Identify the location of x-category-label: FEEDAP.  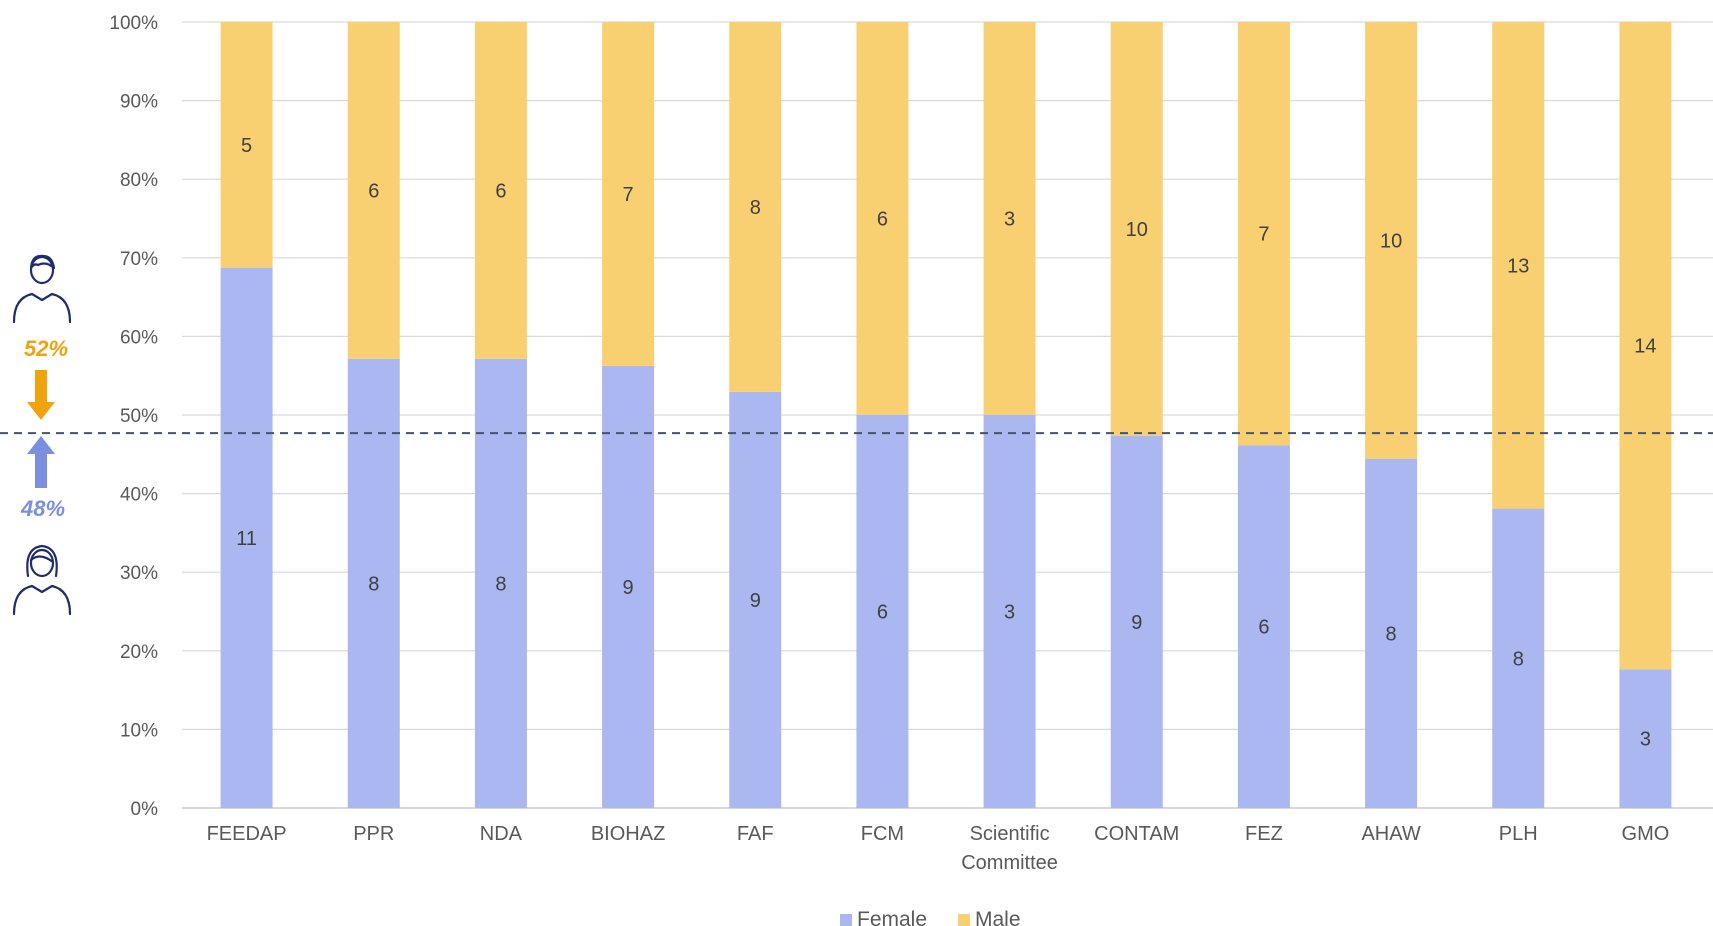
(247, 834).